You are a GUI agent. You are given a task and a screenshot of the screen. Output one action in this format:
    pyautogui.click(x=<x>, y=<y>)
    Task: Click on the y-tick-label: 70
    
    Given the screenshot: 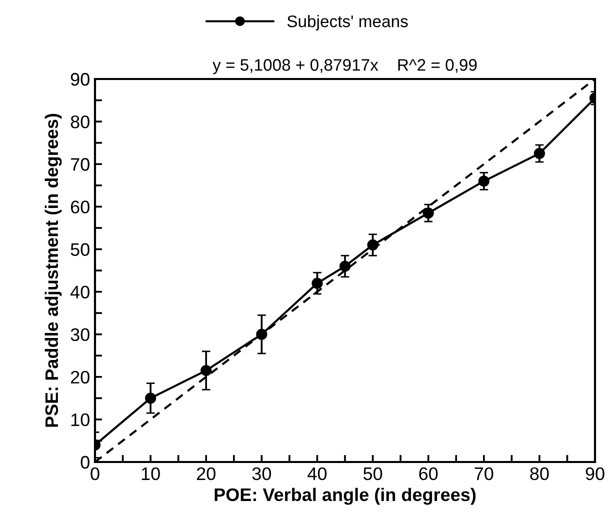 What is the action you would take?
    pyautogui.click(x=80, y=164)
    